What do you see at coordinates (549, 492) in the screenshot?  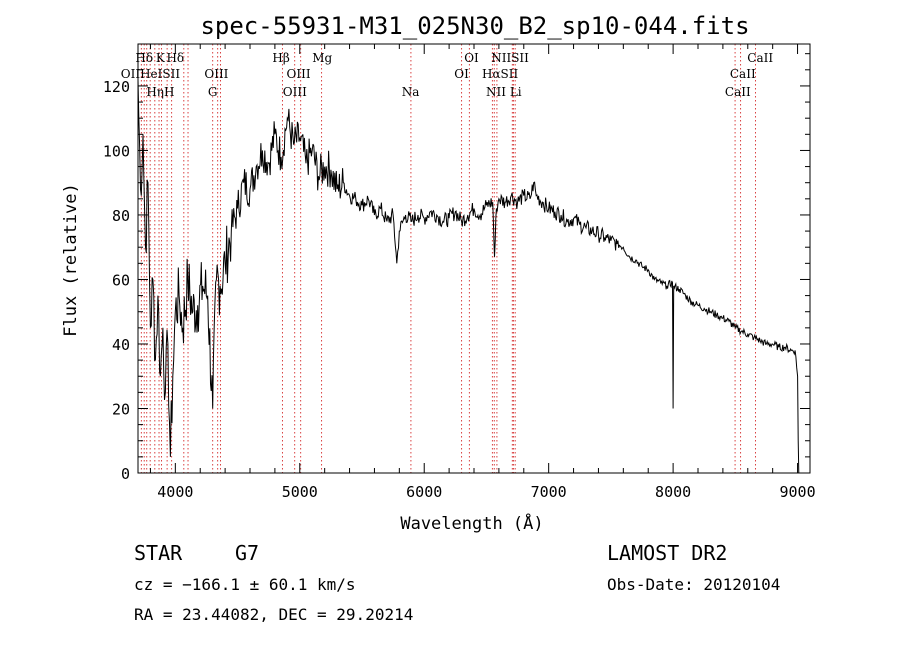 I see `x-tick-label: 7000` at bounding box center [549, 492].